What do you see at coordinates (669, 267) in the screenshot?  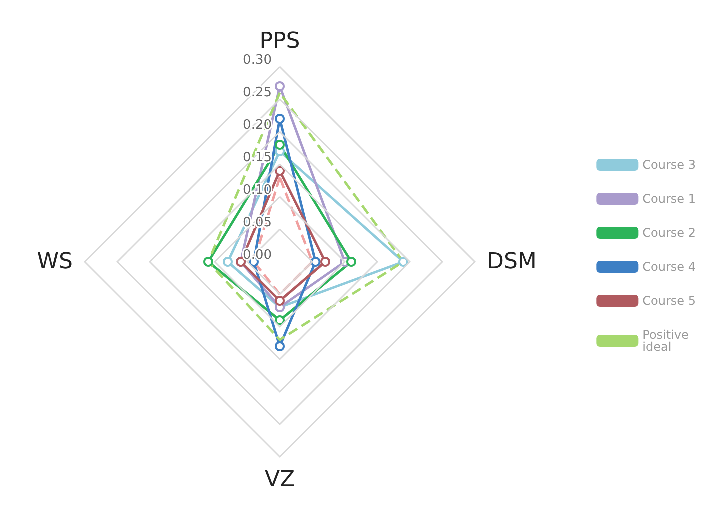 I see `legend-label: Course 4` at bounding box center [669, 267].